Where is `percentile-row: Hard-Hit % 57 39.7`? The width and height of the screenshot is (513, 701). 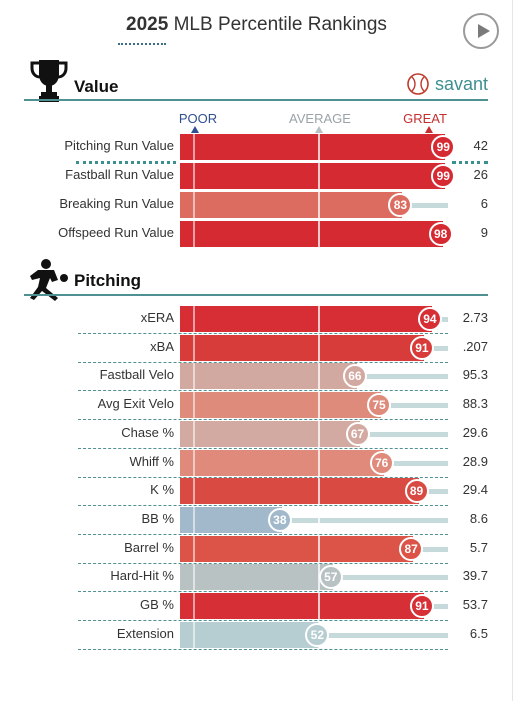
percentile-row: Hard-Hit % 57 39.7 is located at coordinates (256, 578).